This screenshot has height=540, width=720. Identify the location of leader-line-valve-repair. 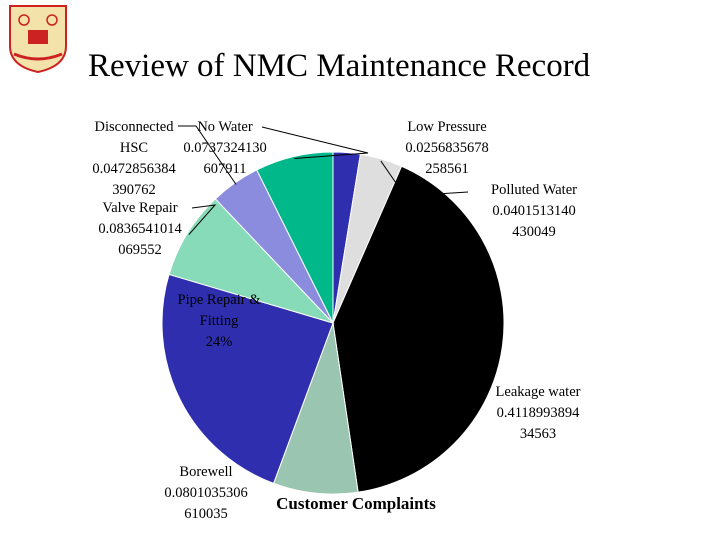
(202, 219).